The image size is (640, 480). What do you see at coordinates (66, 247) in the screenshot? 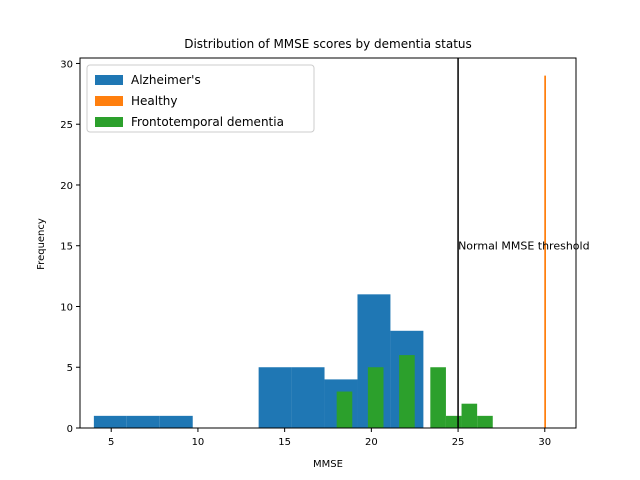
I see `y-tick-label-15: 15` at bounding box center [66, 247].